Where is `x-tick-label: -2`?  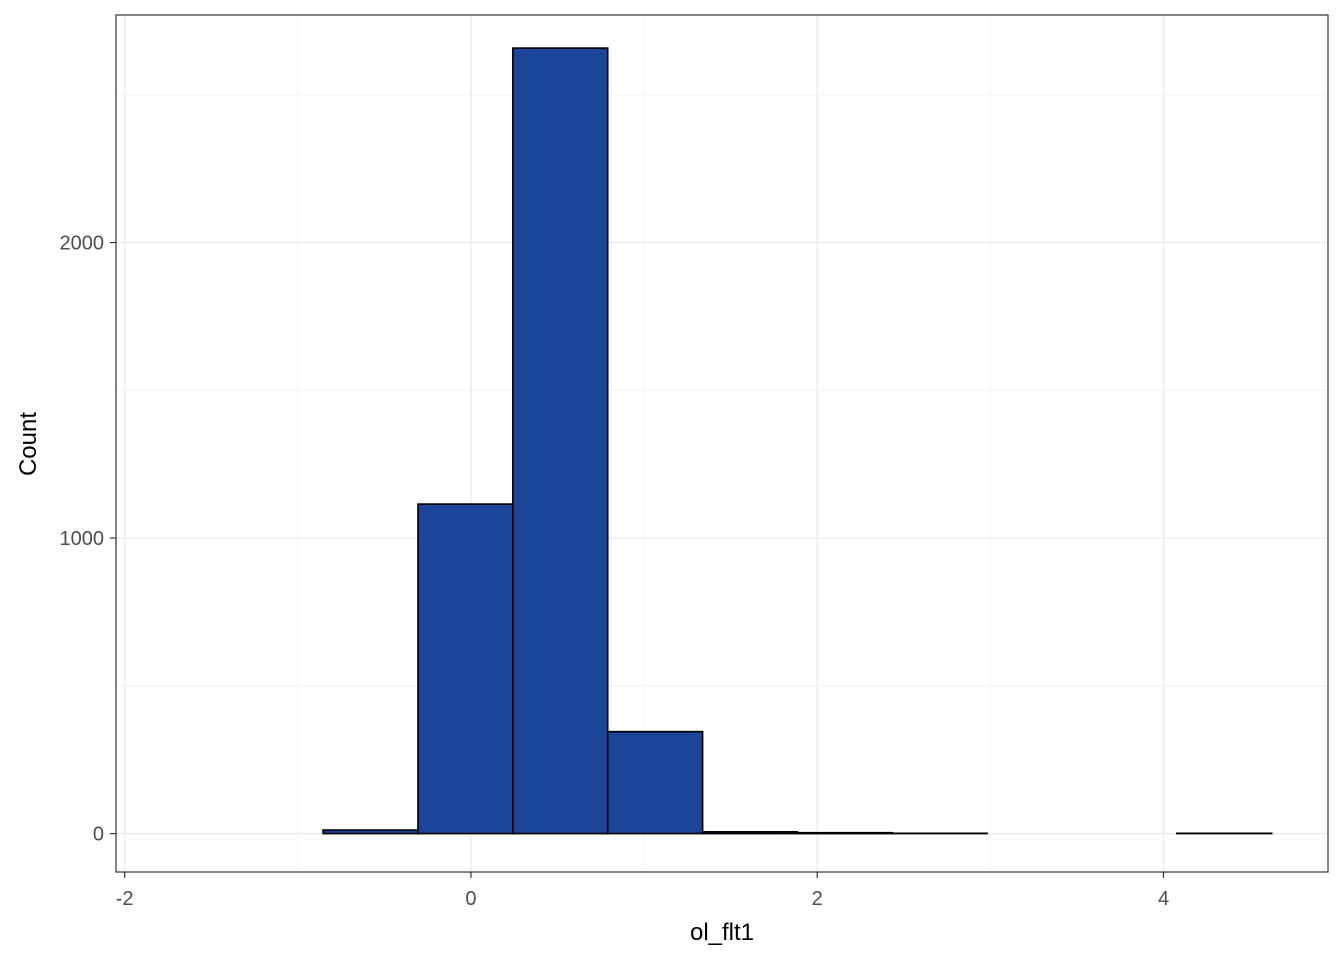
x-tick-label: -2 is located at coordinates (125, 899).